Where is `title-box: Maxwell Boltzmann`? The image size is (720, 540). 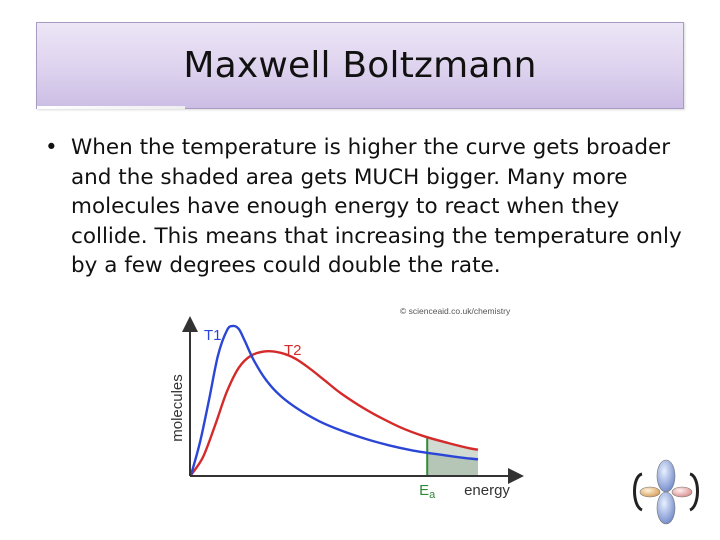 title-box: Maxwell Boltzmann is located at coordinates (360, 65).